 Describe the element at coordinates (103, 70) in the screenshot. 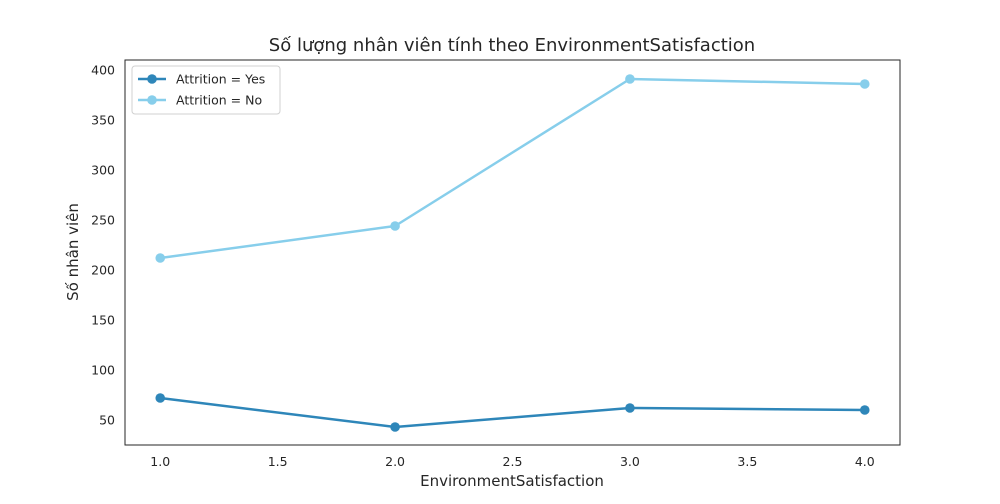

I see `y-tick-label: 400` at that location.